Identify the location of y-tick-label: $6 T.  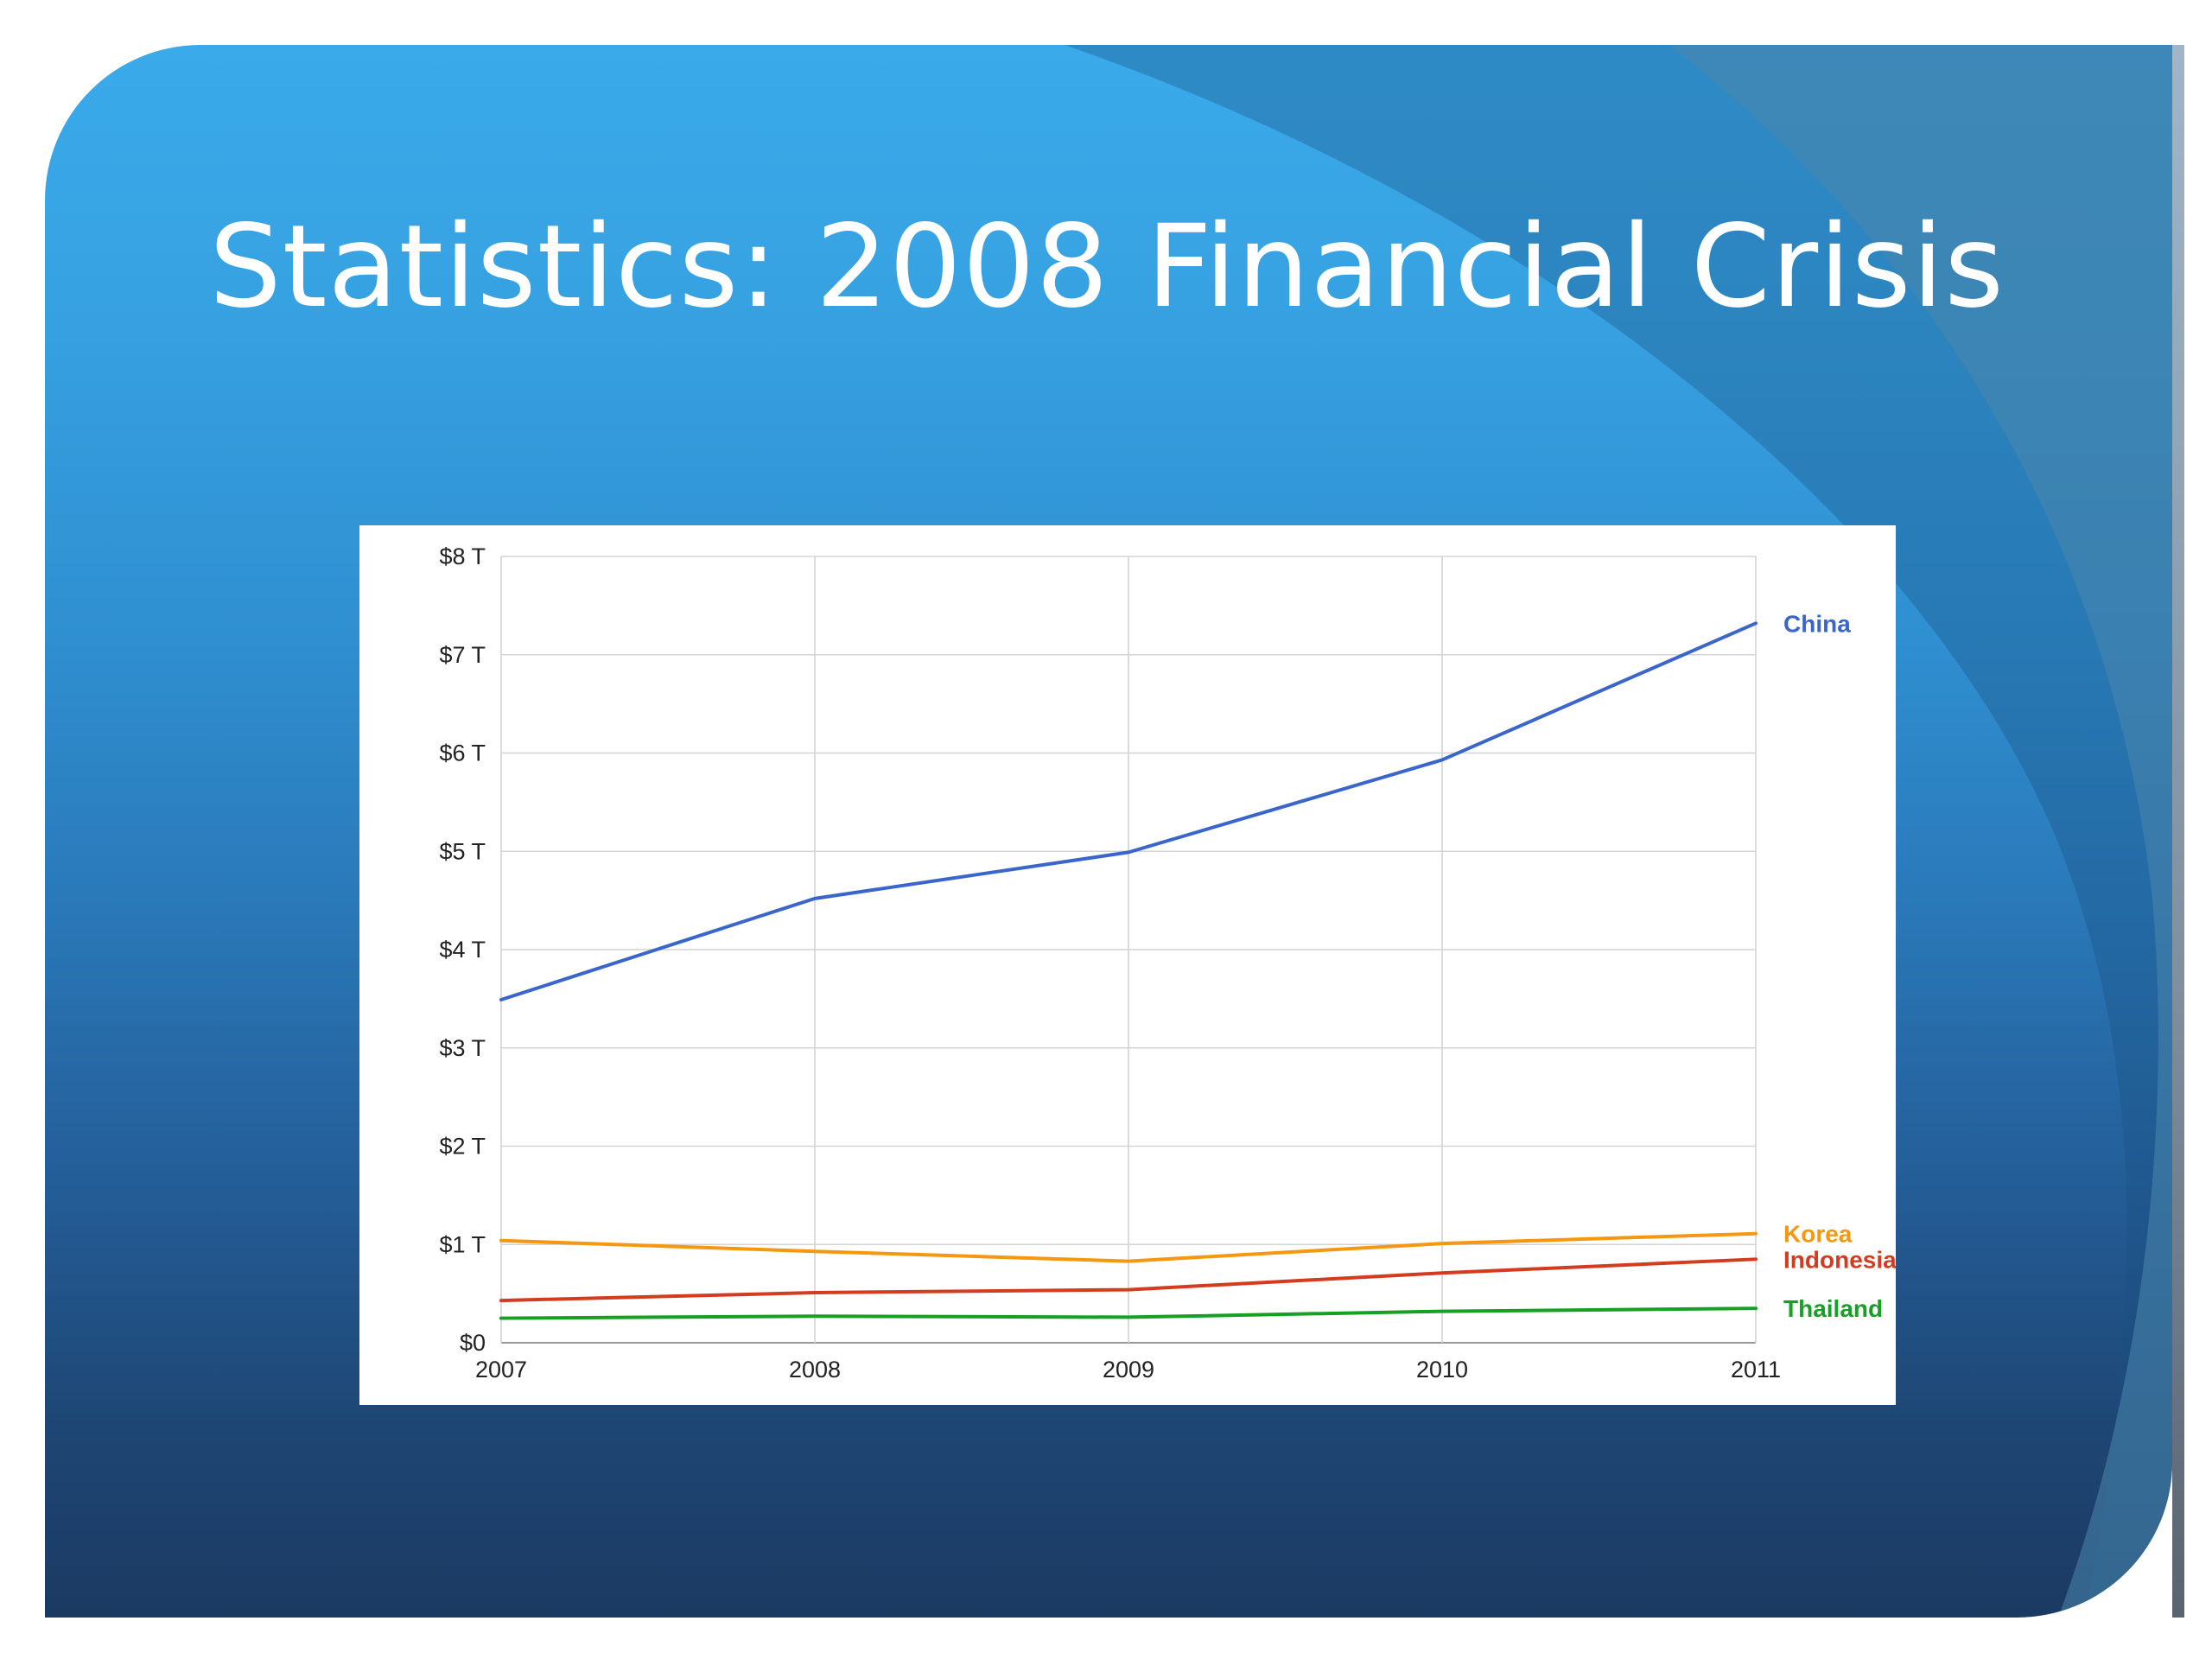
(462, 753).